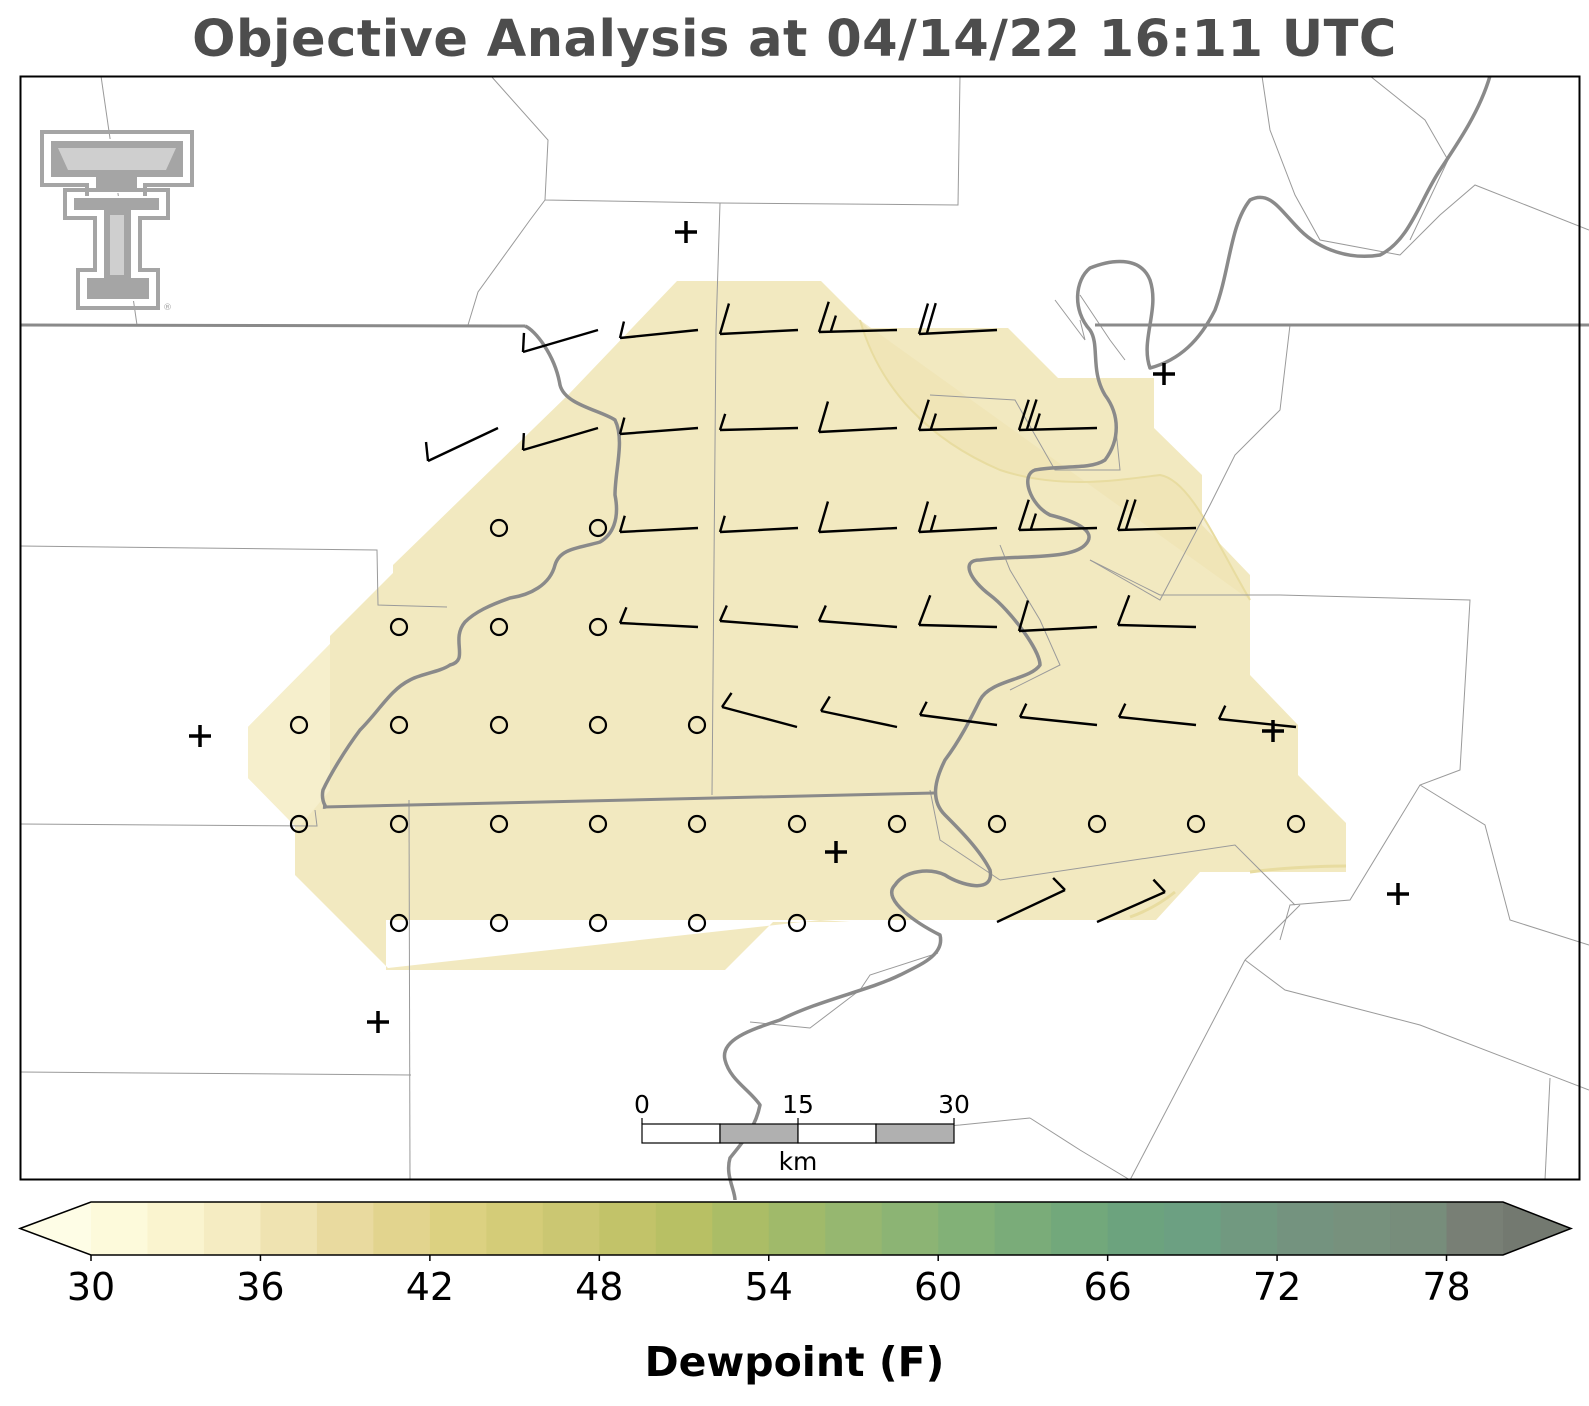 The height and width of the screenshot is (1406, 1589). I want to click on colorbar-tick-label: 78, so click(1446, 1287).